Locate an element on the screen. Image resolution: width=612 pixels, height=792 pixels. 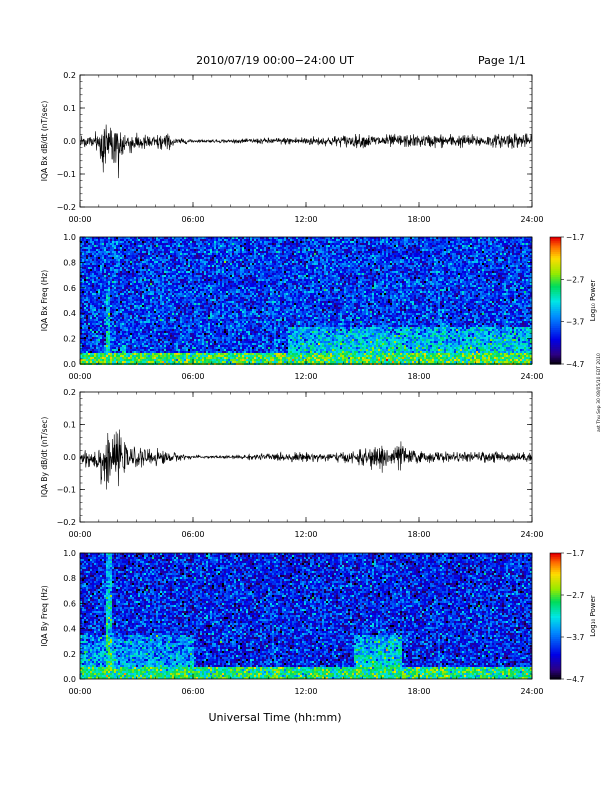
bx-timeseries-series is located at coordinates (306, 152).